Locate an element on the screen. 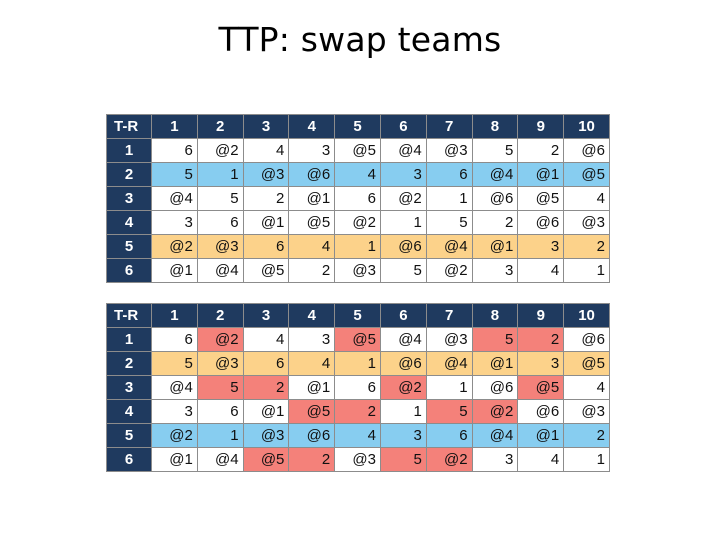 The height and width of the screenshot is (540, 720). table-row: 1 6 @2 4 3 @5 @4 @3 5 2 @6 is located at coordinates (358, 339).